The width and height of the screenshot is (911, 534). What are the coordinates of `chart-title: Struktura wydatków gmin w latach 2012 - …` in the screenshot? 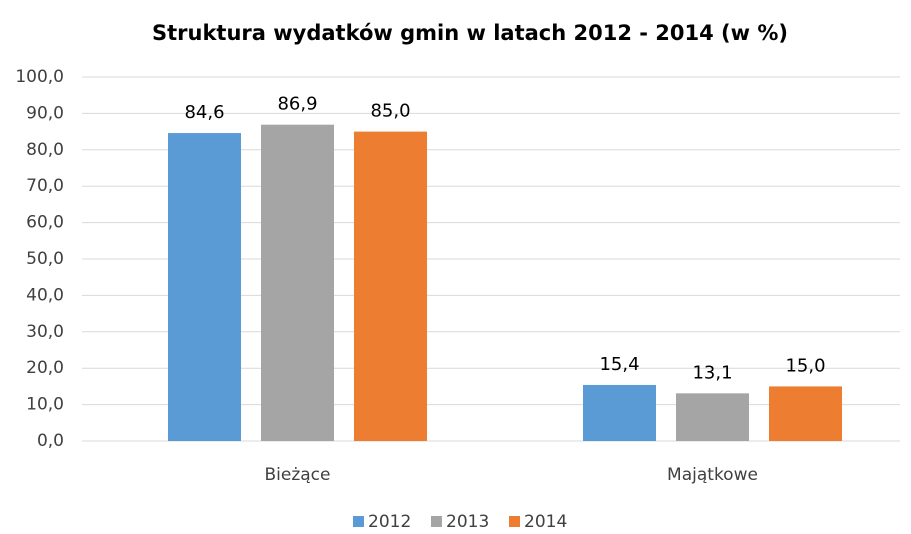 It's located at (470, 33).